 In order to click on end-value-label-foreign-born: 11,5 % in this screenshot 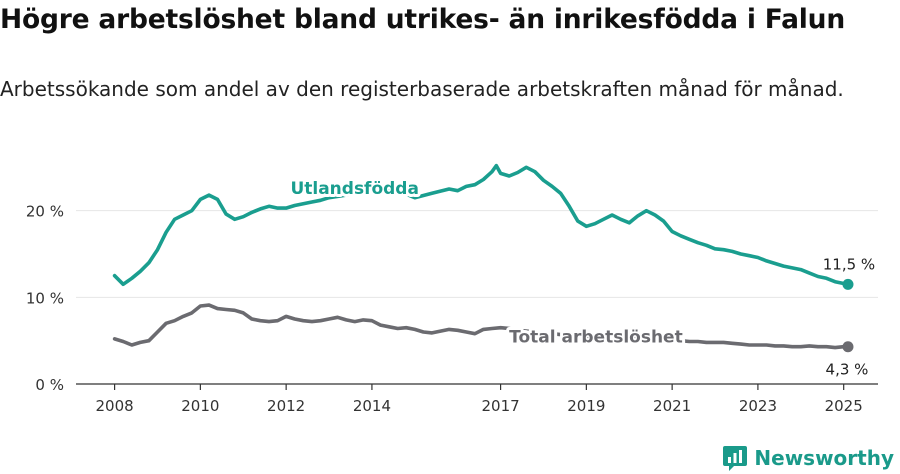, I will do `click(849, 264)`.